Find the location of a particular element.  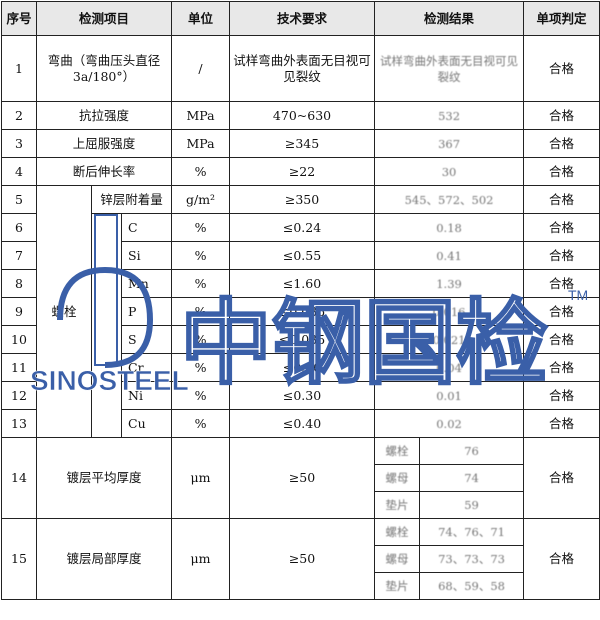

part-value: 74 is located at coordinates (472, 478).